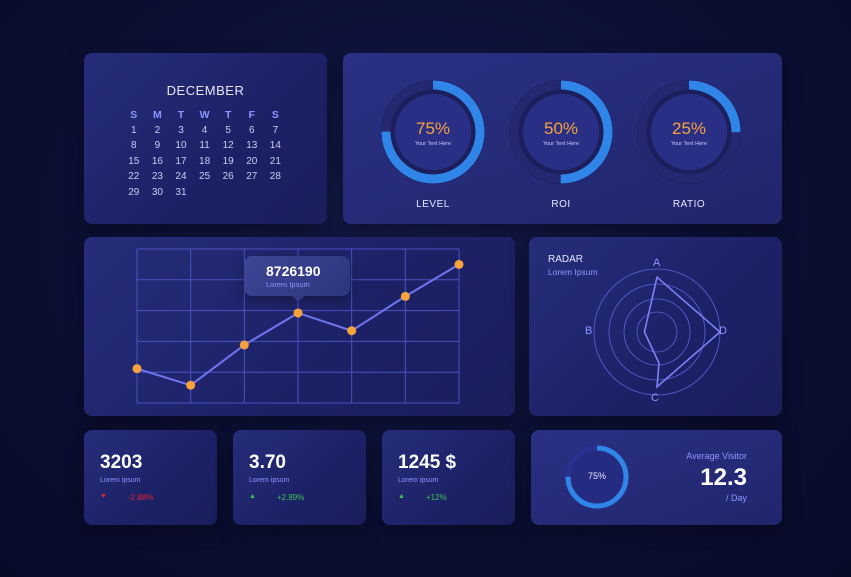 The image size is (851, 577). What do you see at coordinates (275, 145) in the screenshot?
I see `calendar-day: 14` at bounding box center [275, 145].